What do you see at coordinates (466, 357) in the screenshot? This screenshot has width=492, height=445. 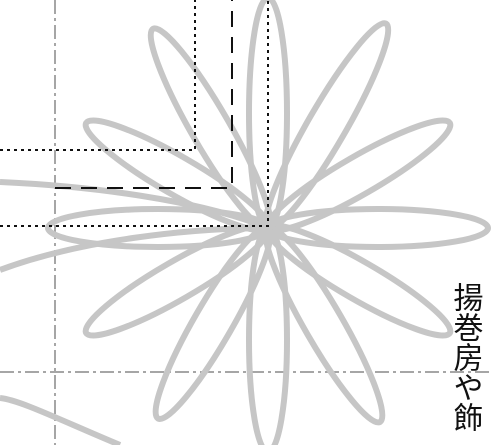 I see `vertical-label: 揚巻房や飾` at bounding box center [466, 357].